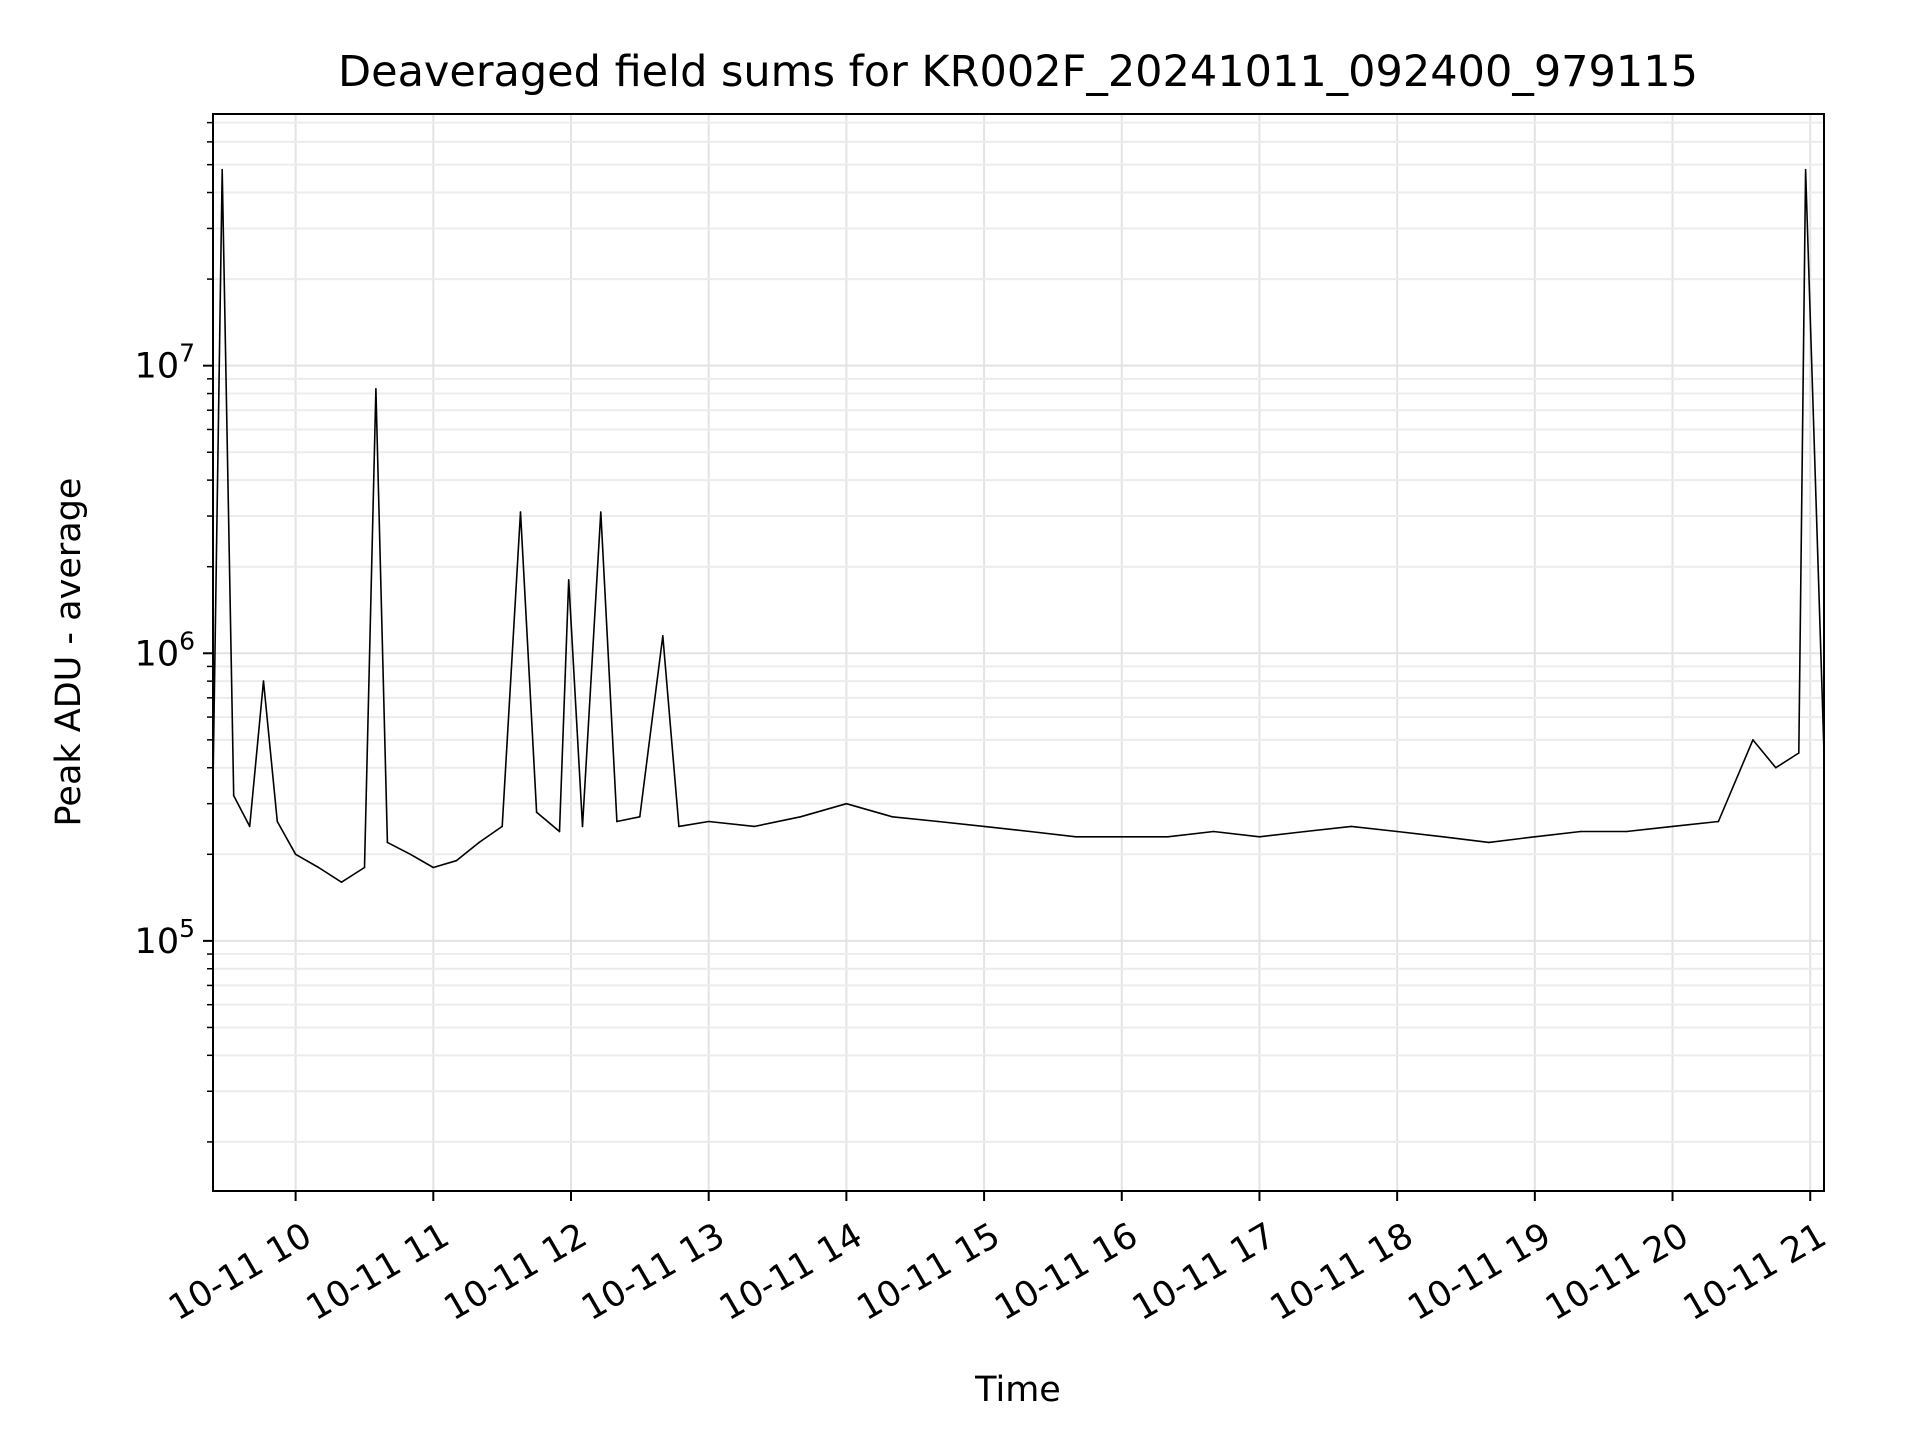  Describe the element at coordinates (165, 938) in the screenshot. I see `y-tick-label: 10⁵` at that location.